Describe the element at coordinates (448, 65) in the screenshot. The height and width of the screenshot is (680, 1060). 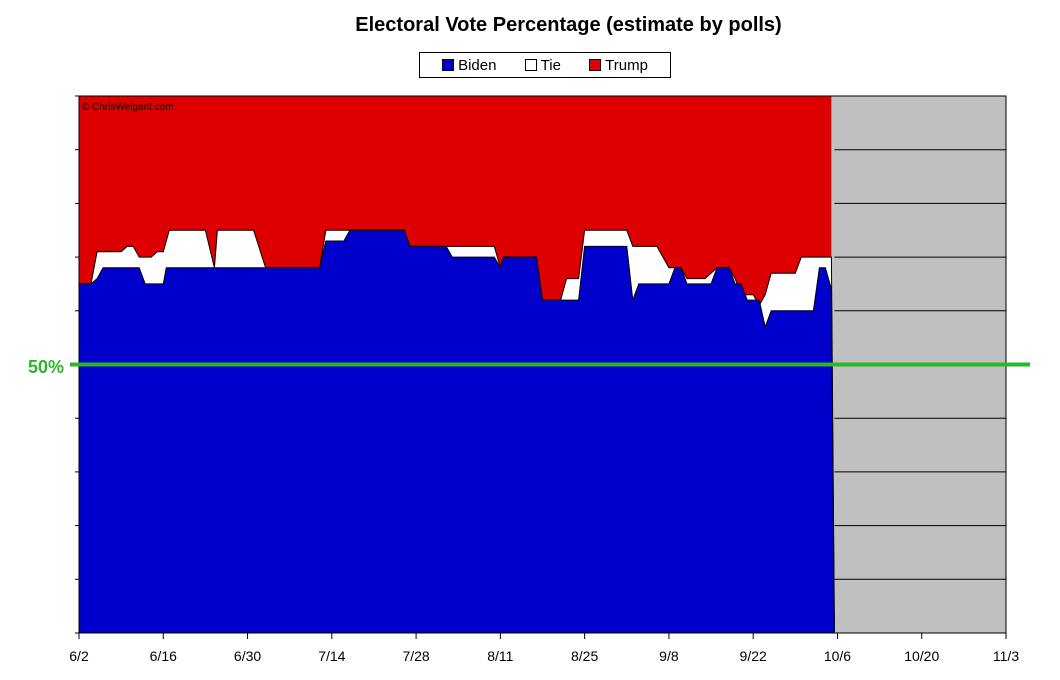
I see `legend-swatch-biden` at that location.